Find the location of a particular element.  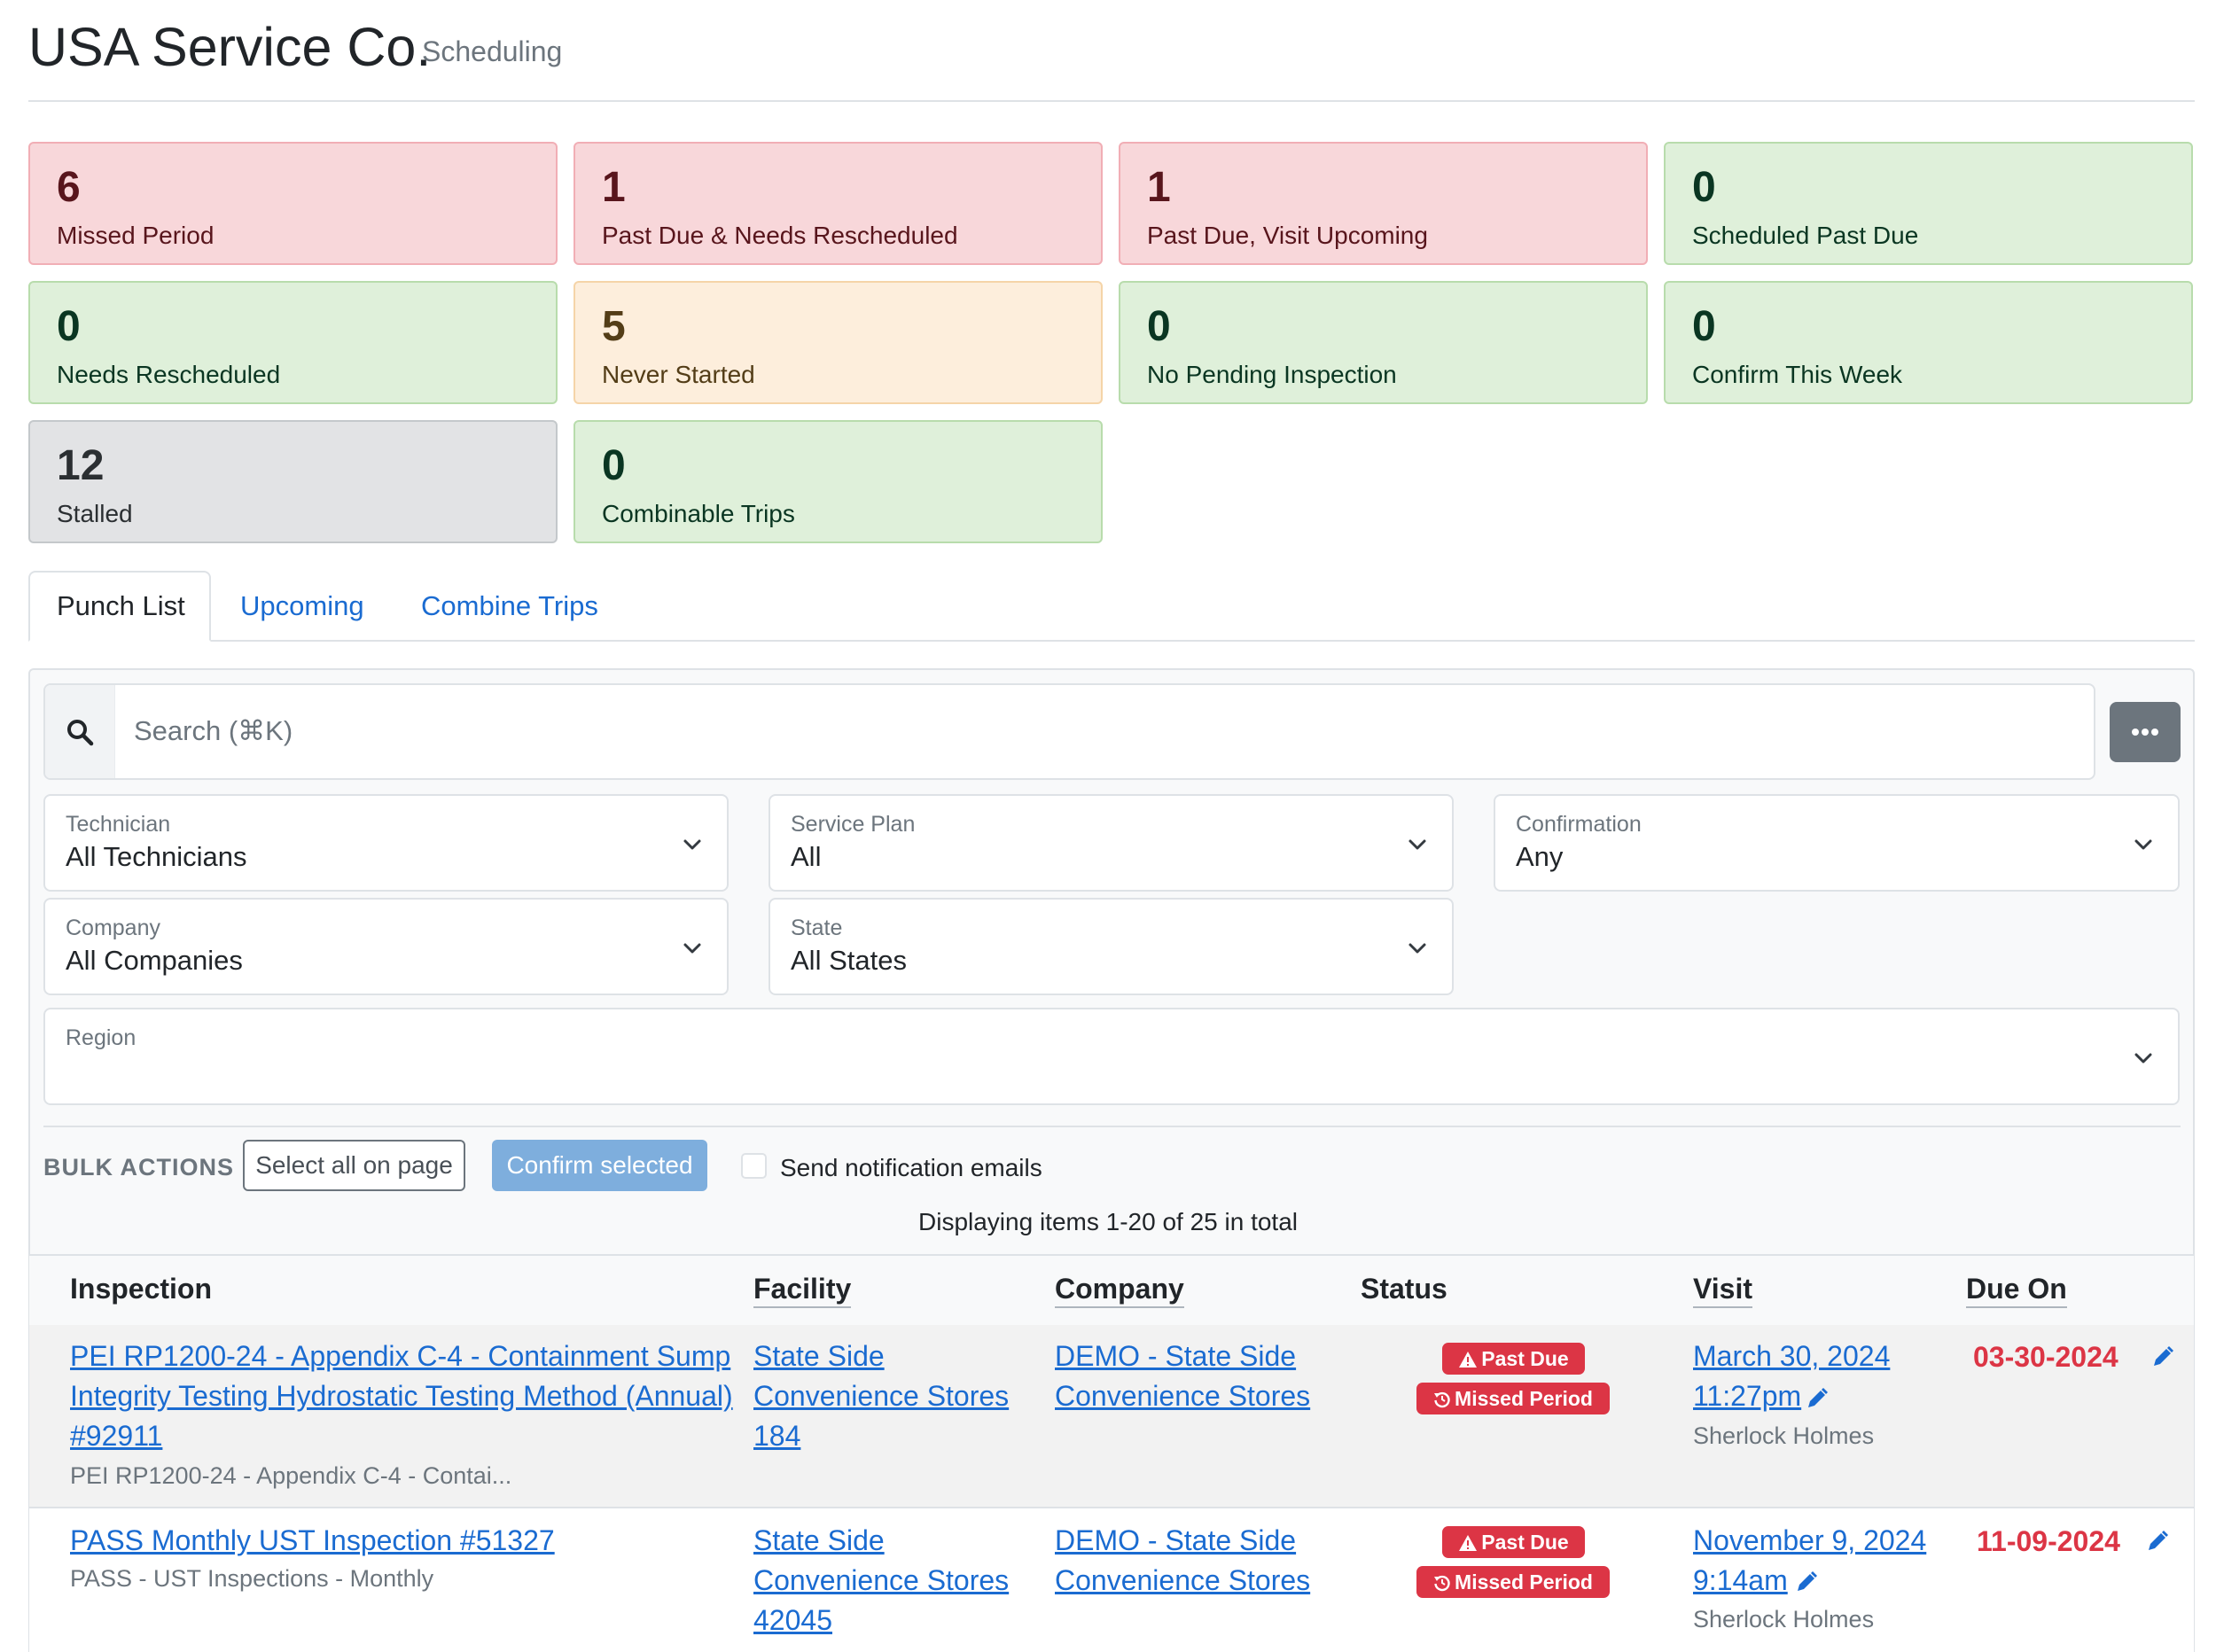

stat-value: 12 is located at coordinates (81, 465).